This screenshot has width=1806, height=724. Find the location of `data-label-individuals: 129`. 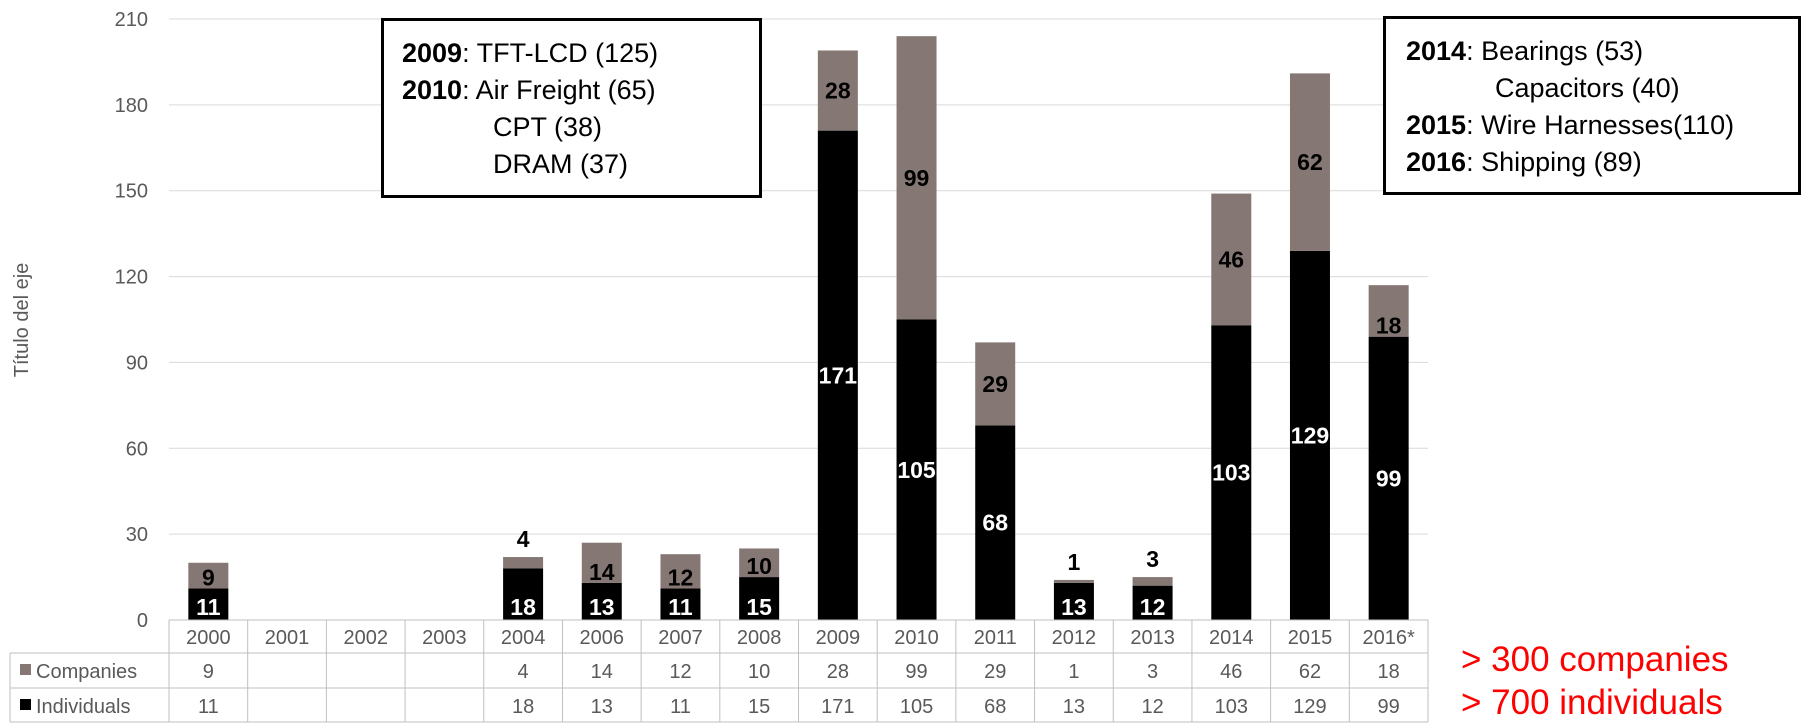

data-label-individuals: 129 is located at coordinates (1310, 435).